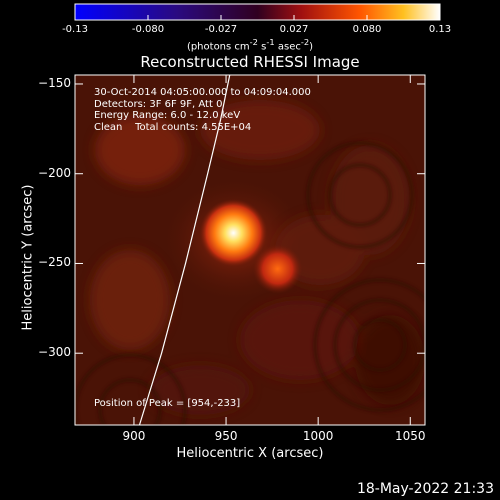 The height and width of the screenshot is (500, 500). What do you see at coordinates (294, 29) in the screenshot?
I see `colorbar-tick-label: 0.027` at bounding box center [294, 29].